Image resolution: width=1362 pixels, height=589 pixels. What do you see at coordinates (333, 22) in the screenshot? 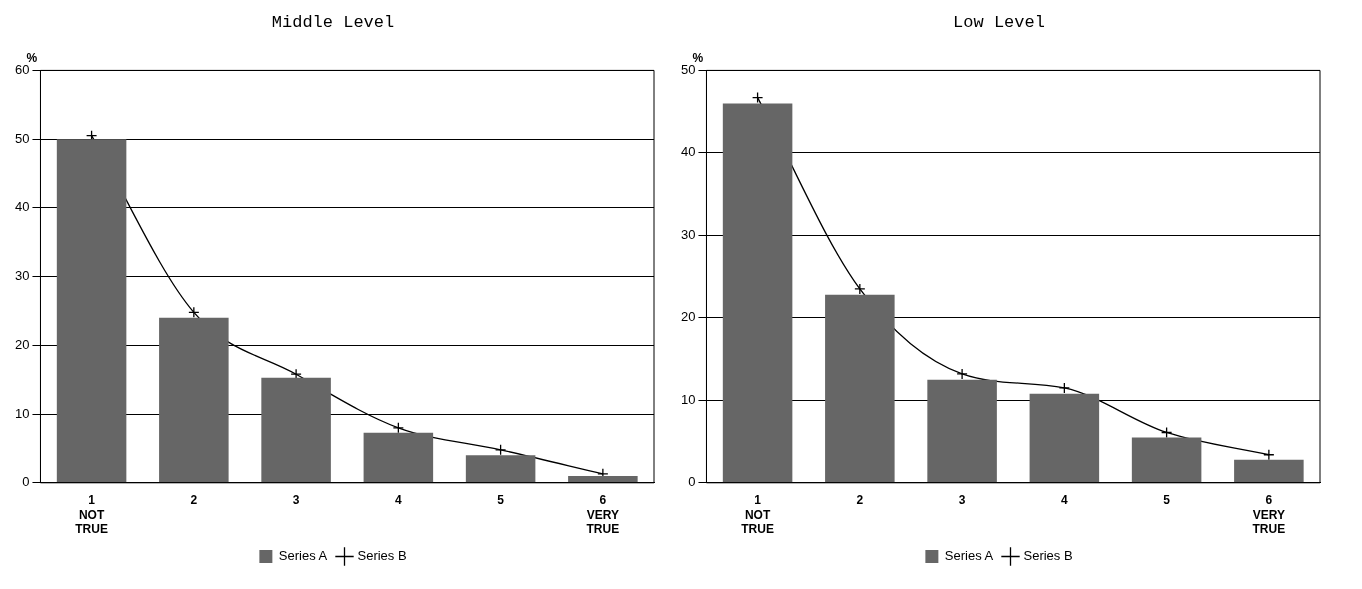
I see `chart-title: Middle Level` at bounding box center [333, 22].